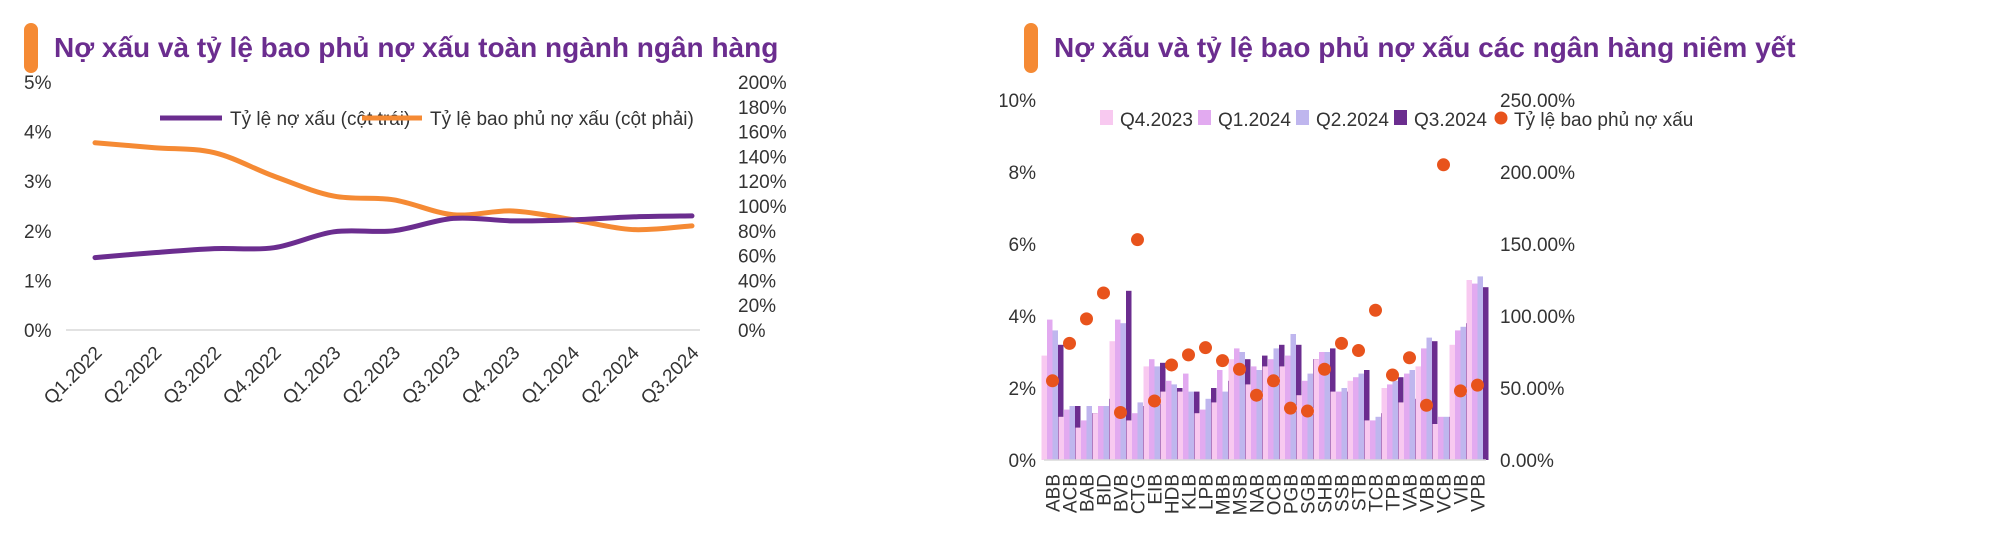 This screenshot has height=534, width=2000. What do you see at coordinates (1532, 389) in the screenshot?
I see `y-right-tick-label: 50.00%` at bounding box center [1532, 389].